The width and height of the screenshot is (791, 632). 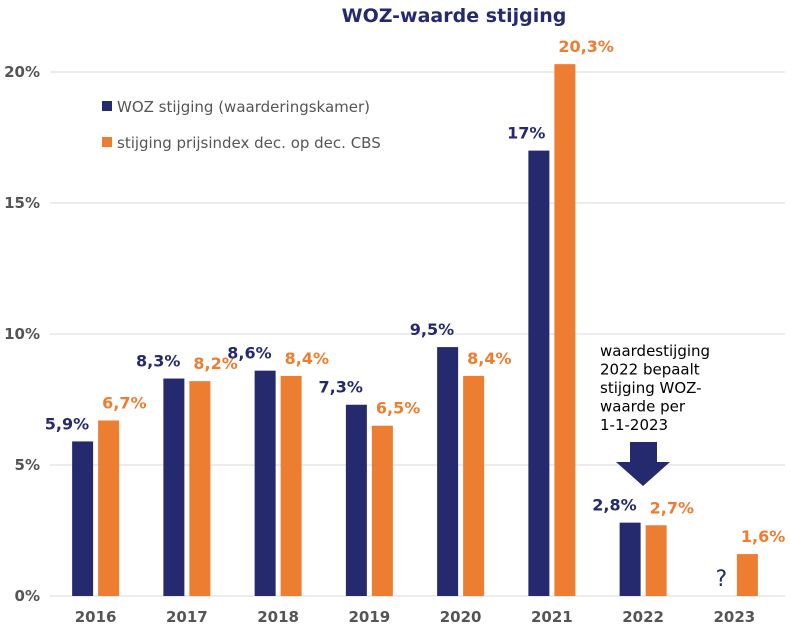 I want to click on x-tick-label: 2020, so click(x=461, y=617).